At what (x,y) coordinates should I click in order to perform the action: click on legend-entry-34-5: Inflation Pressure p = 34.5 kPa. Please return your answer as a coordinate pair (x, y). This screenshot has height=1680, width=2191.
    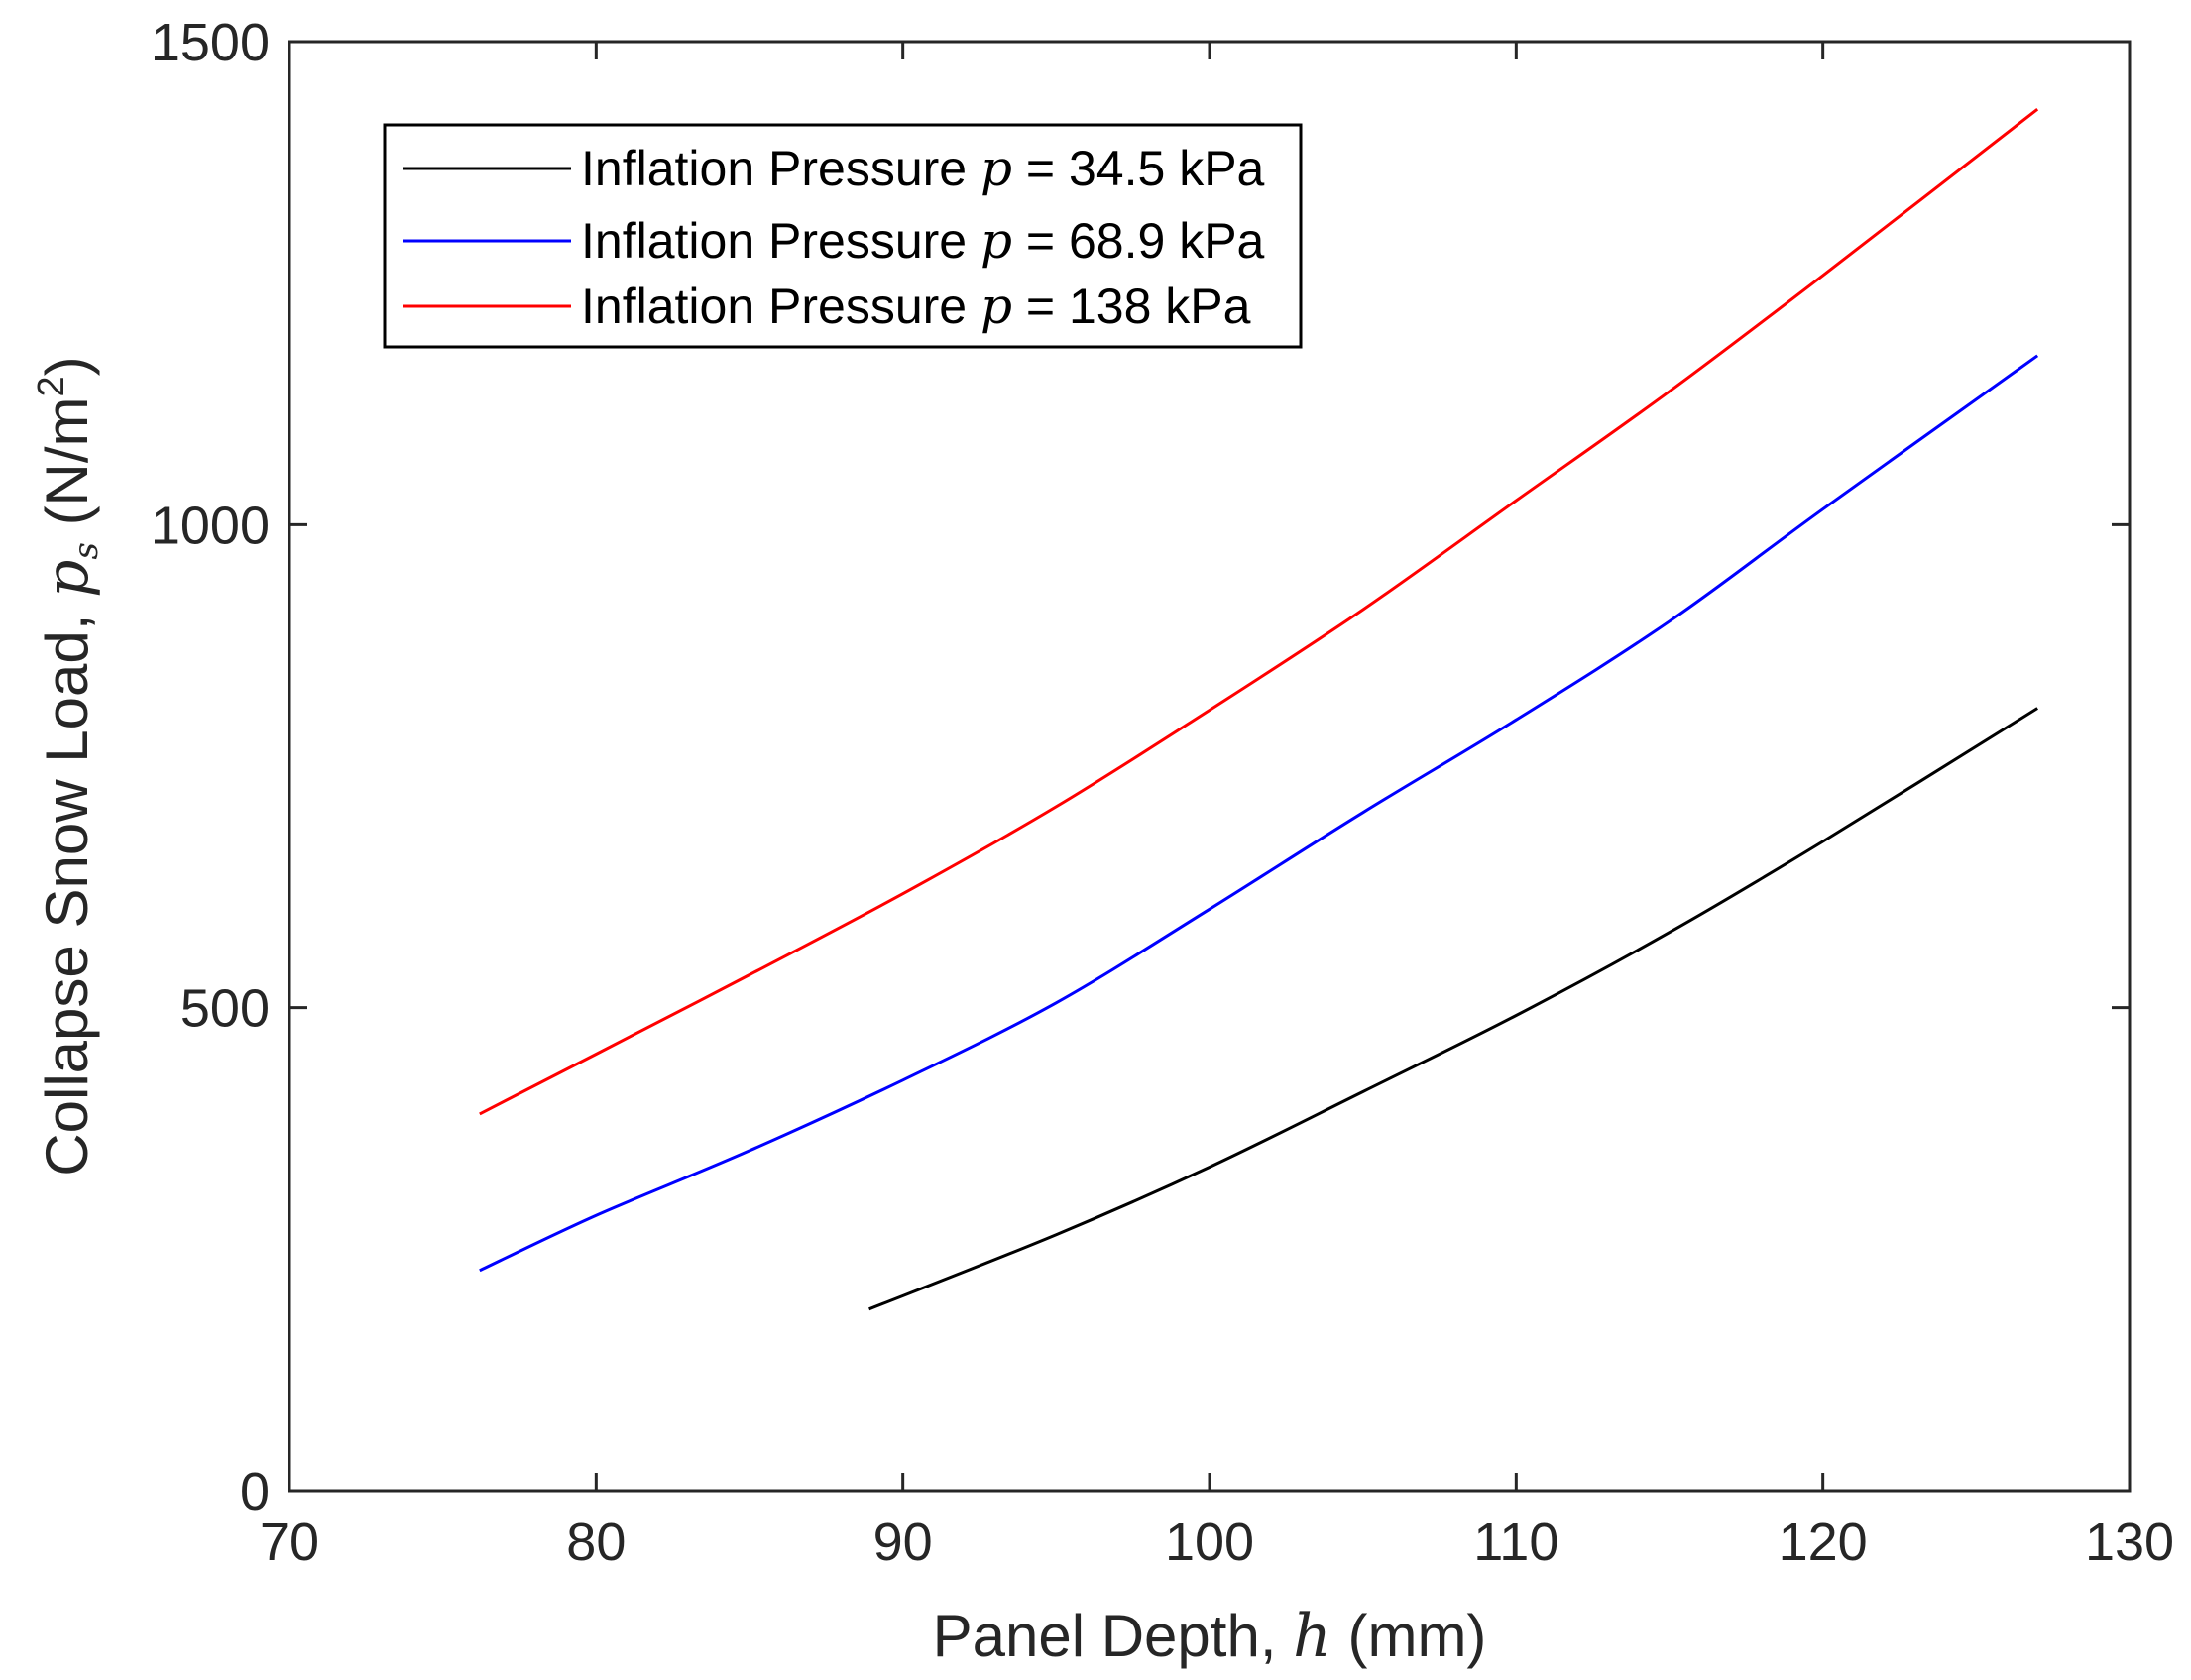
    Looking at the image, I should click on (834, 168).